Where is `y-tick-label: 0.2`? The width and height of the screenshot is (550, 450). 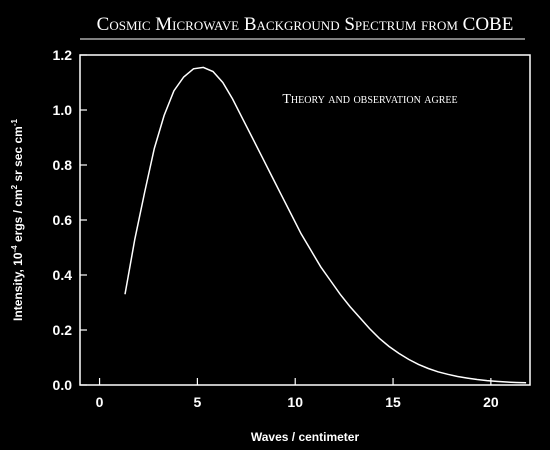
y-tick-label: 0.2 is located at coordinates (63, 330).